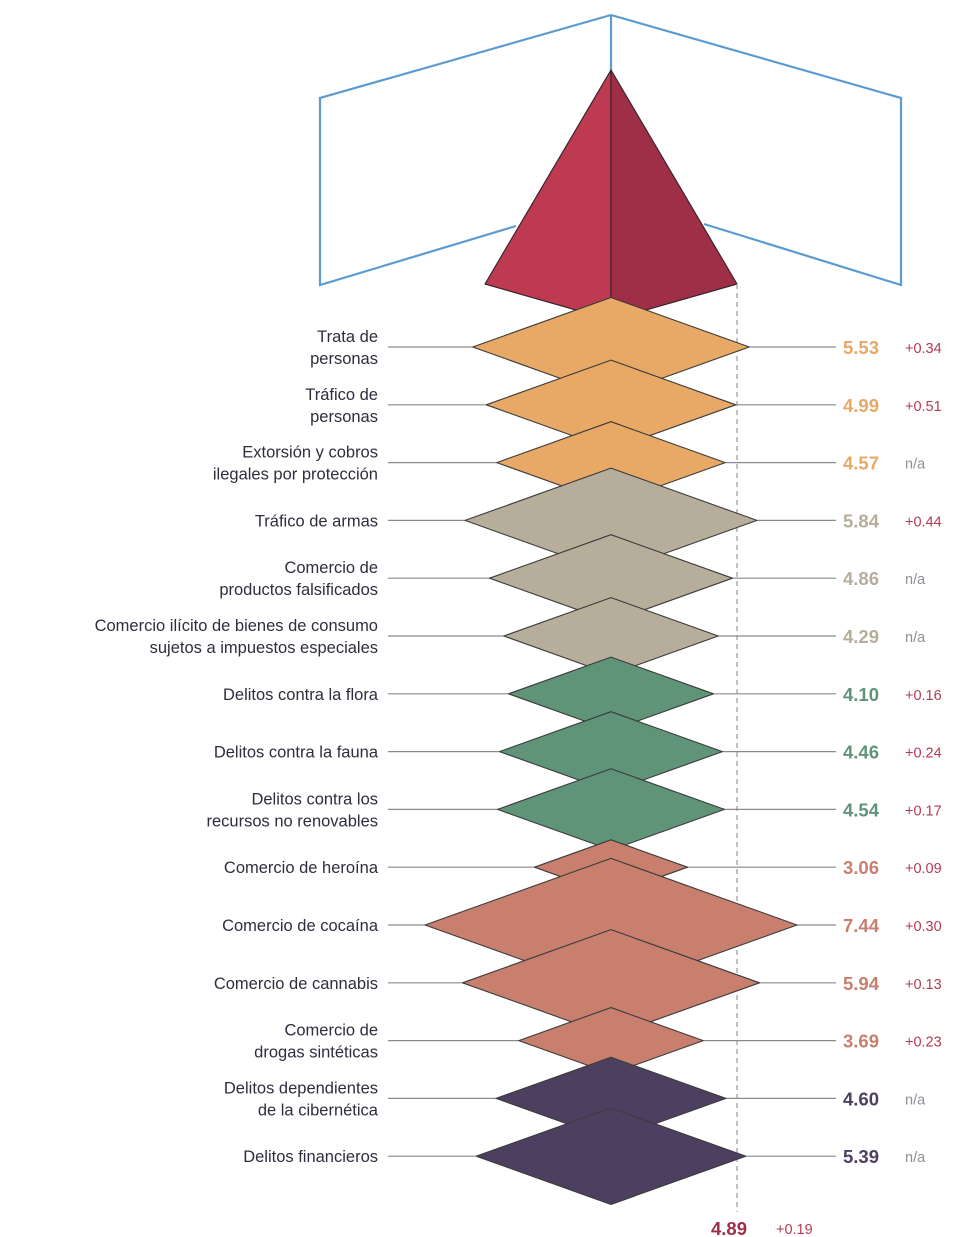 The image size is (959, 1237). I want to click on crime-change: +0.44, so click(923, 522).